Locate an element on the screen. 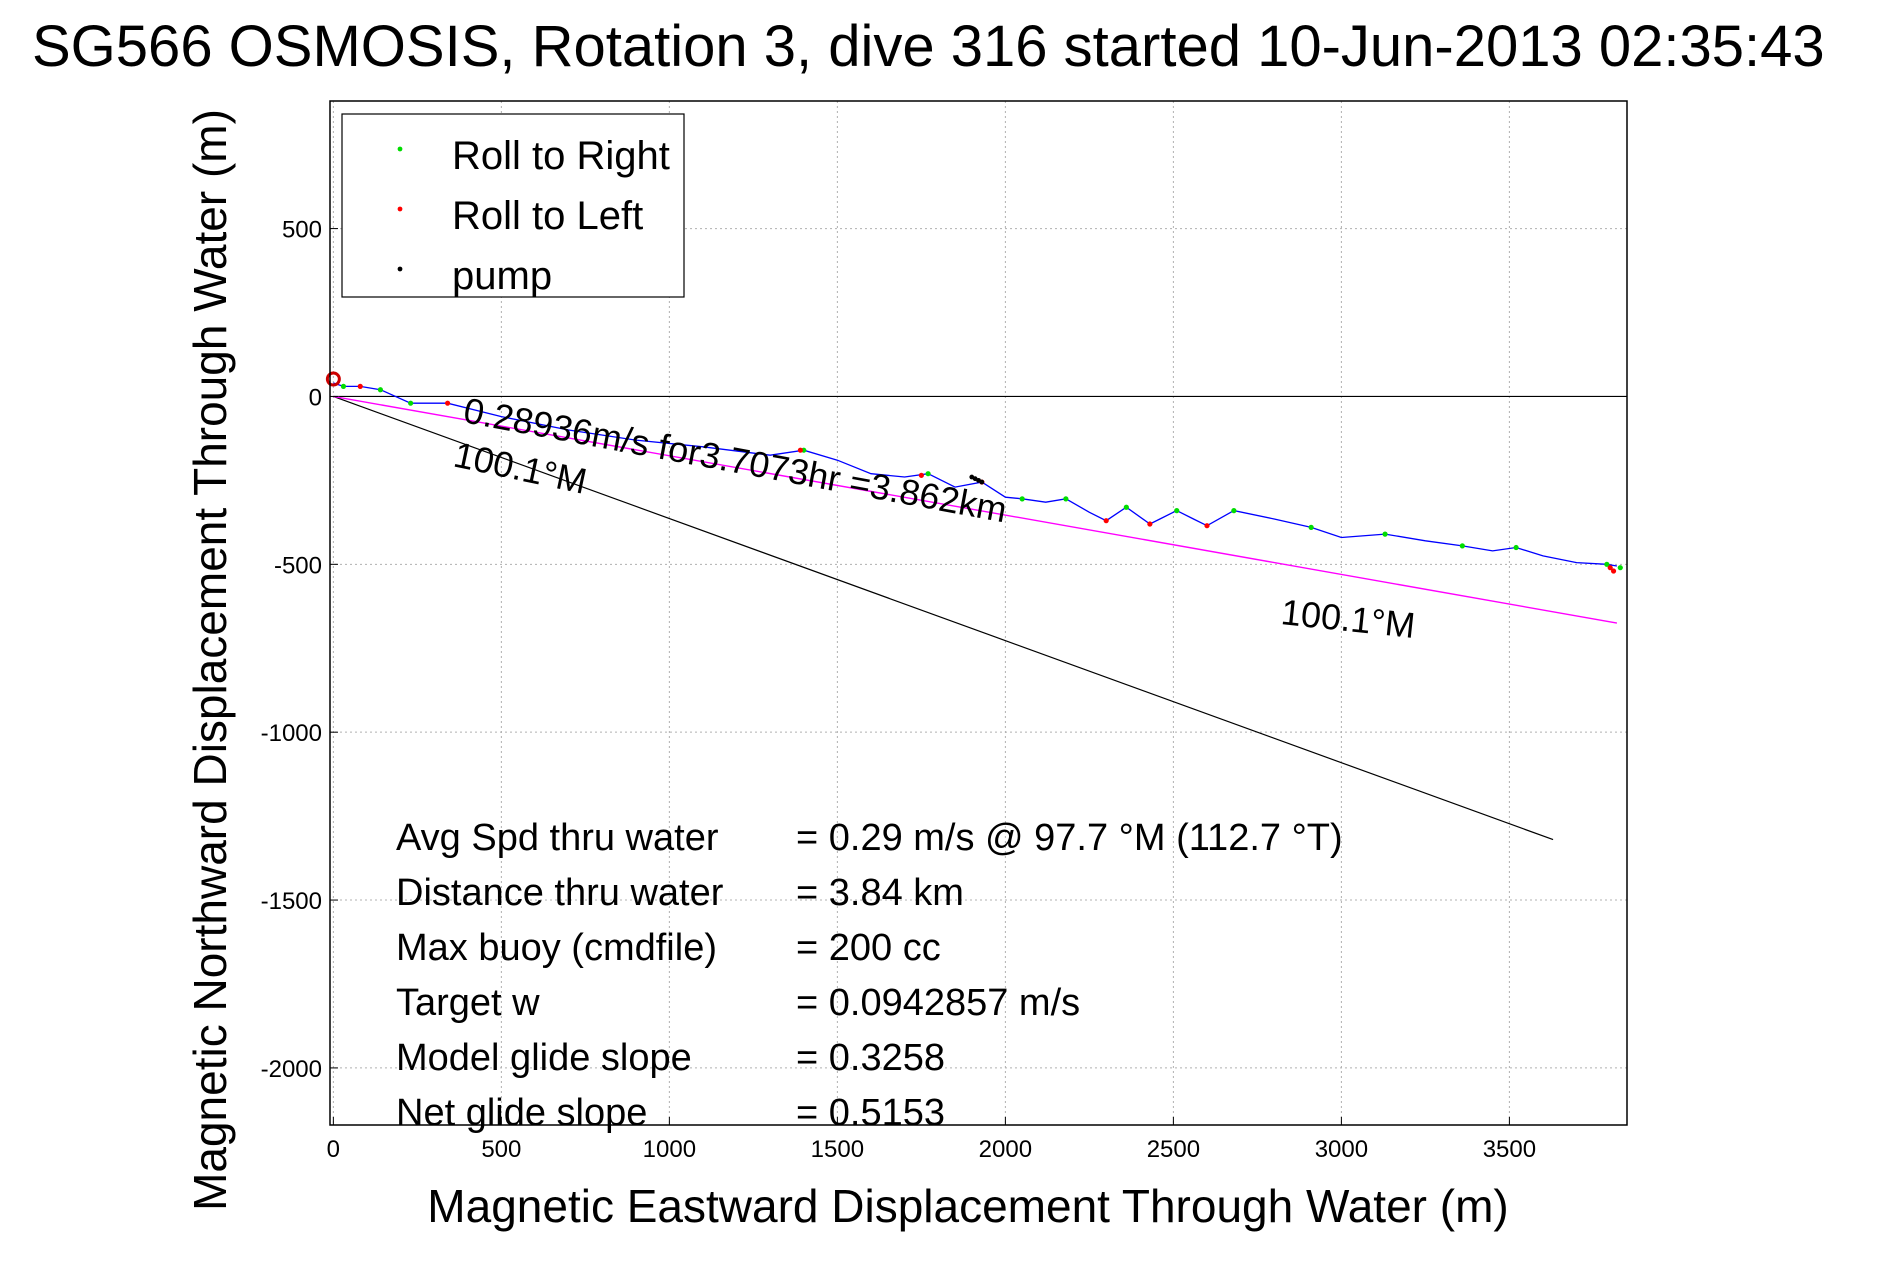 The width and height of the screenshot is (1891, 1262). stat-label-2: Max buoy (cmdfile) is located at coordinates (556, 948).